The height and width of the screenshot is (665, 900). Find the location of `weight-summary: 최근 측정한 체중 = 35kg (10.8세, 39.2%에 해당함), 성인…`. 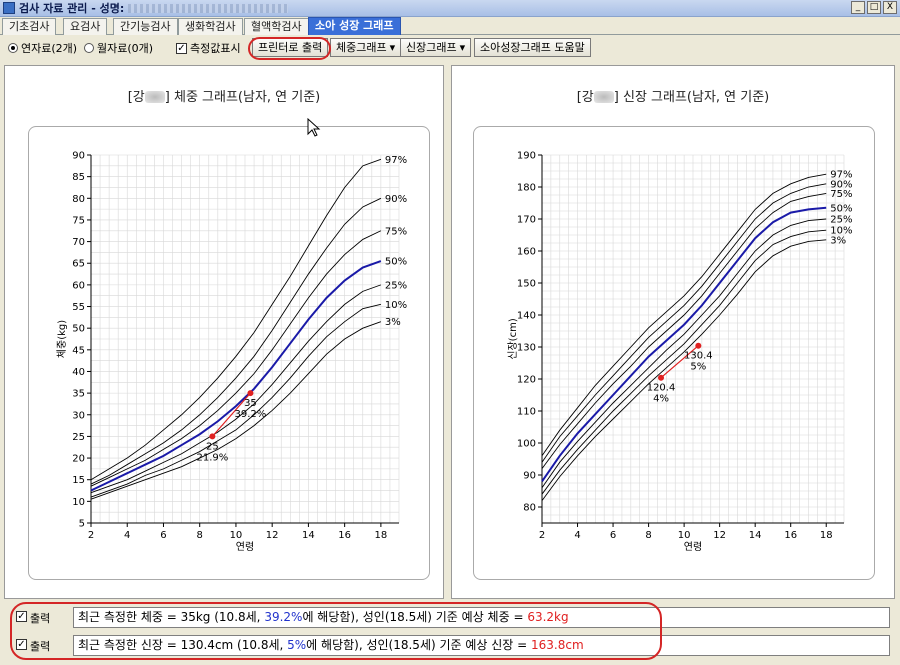

weight-summary: 최근 측정한 체중 = 35kg (10.8세, 39.2%에 해당함), 성인… is located at coordinates (481, 617).